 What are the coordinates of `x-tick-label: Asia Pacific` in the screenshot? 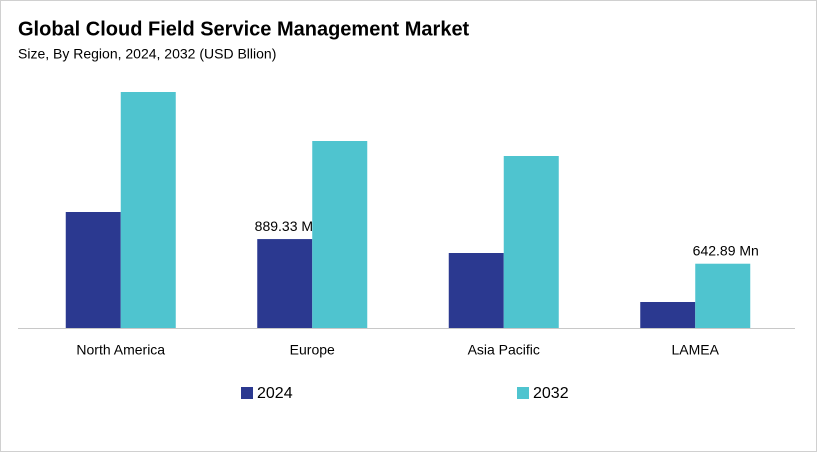 It's located at (504, 350).